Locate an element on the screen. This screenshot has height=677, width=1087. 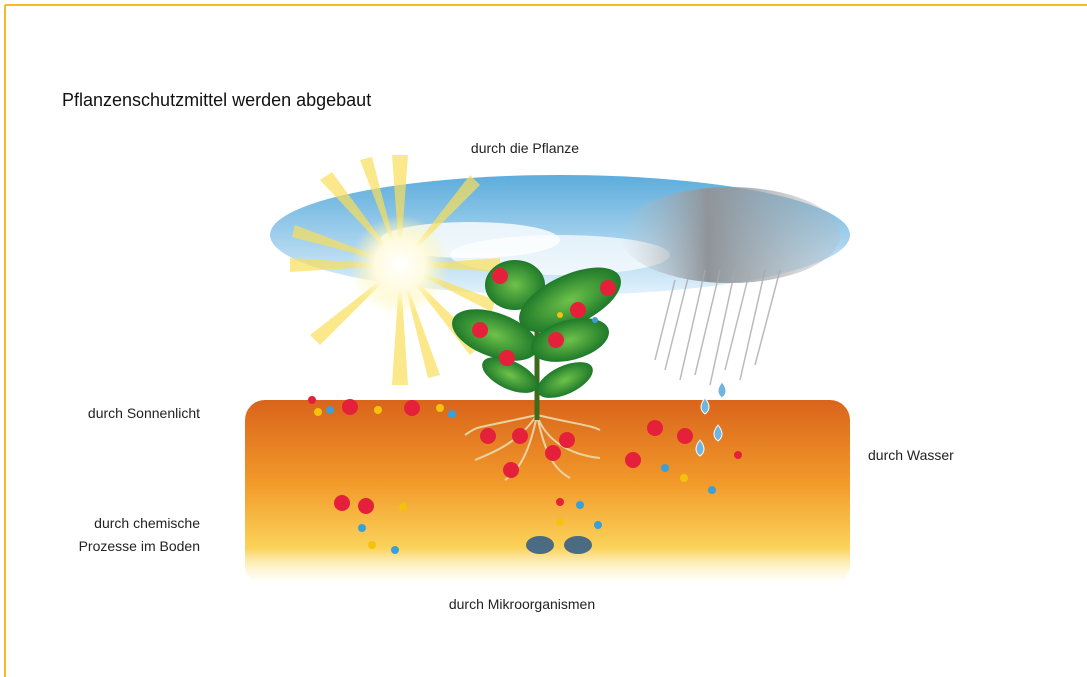
particles is located at coordinates (513, 391).